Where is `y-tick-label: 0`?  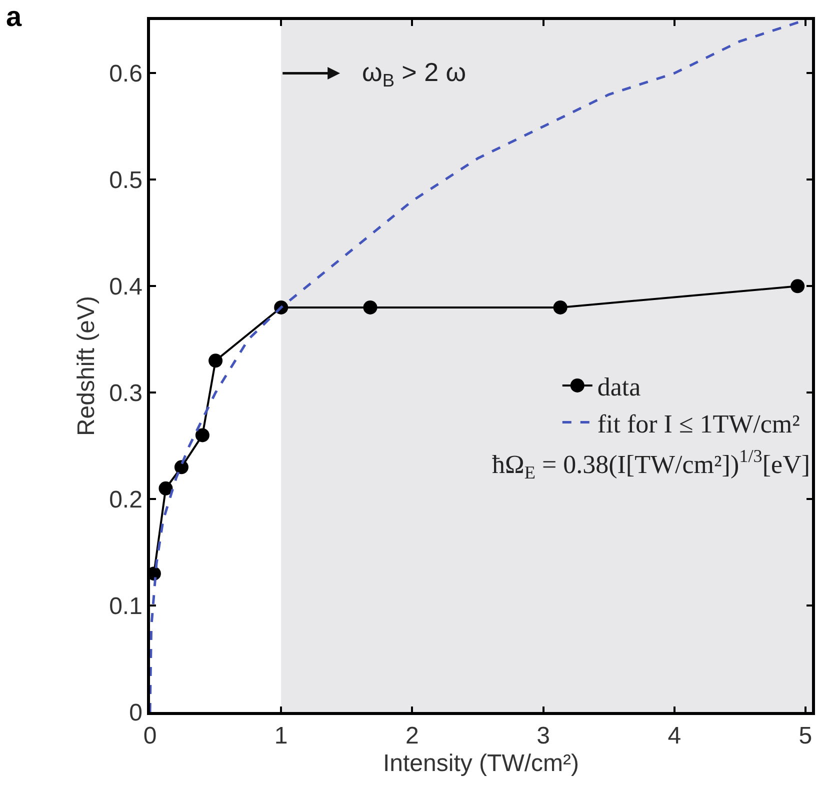
y-tick-label: 0 is located at coordinates (135, 712).